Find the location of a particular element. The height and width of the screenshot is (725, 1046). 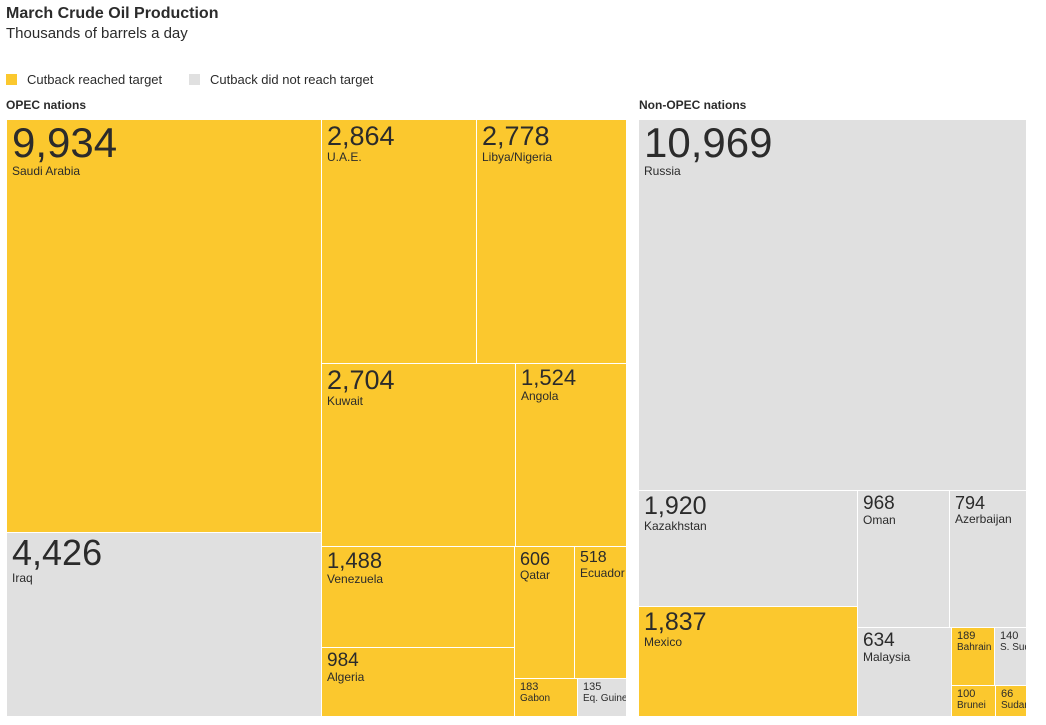

tile-label: Angola is located at coordinates (540, 396).